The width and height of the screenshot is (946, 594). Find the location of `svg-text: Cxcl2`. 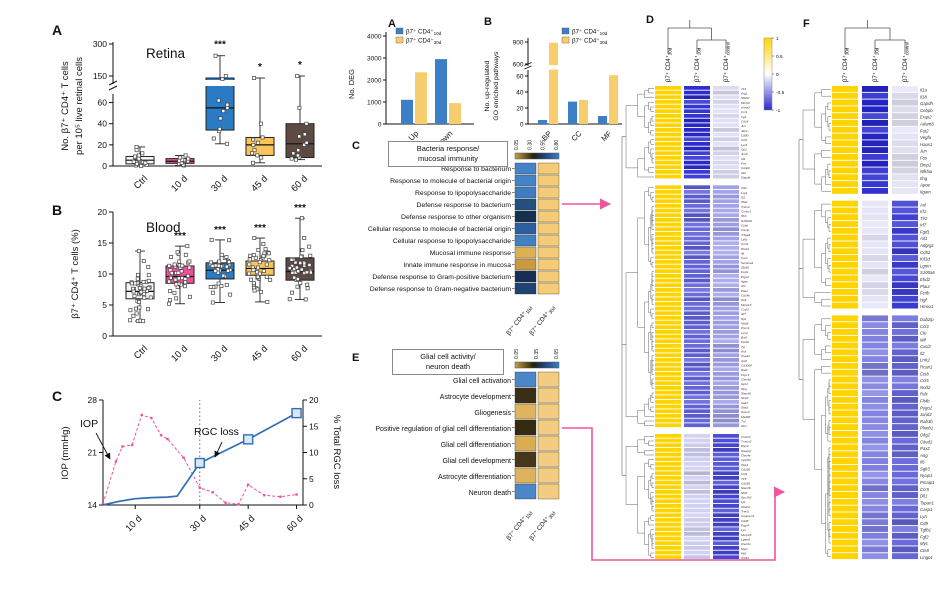

svg-text: Cxcl2 is located at coordinates (745, 309).